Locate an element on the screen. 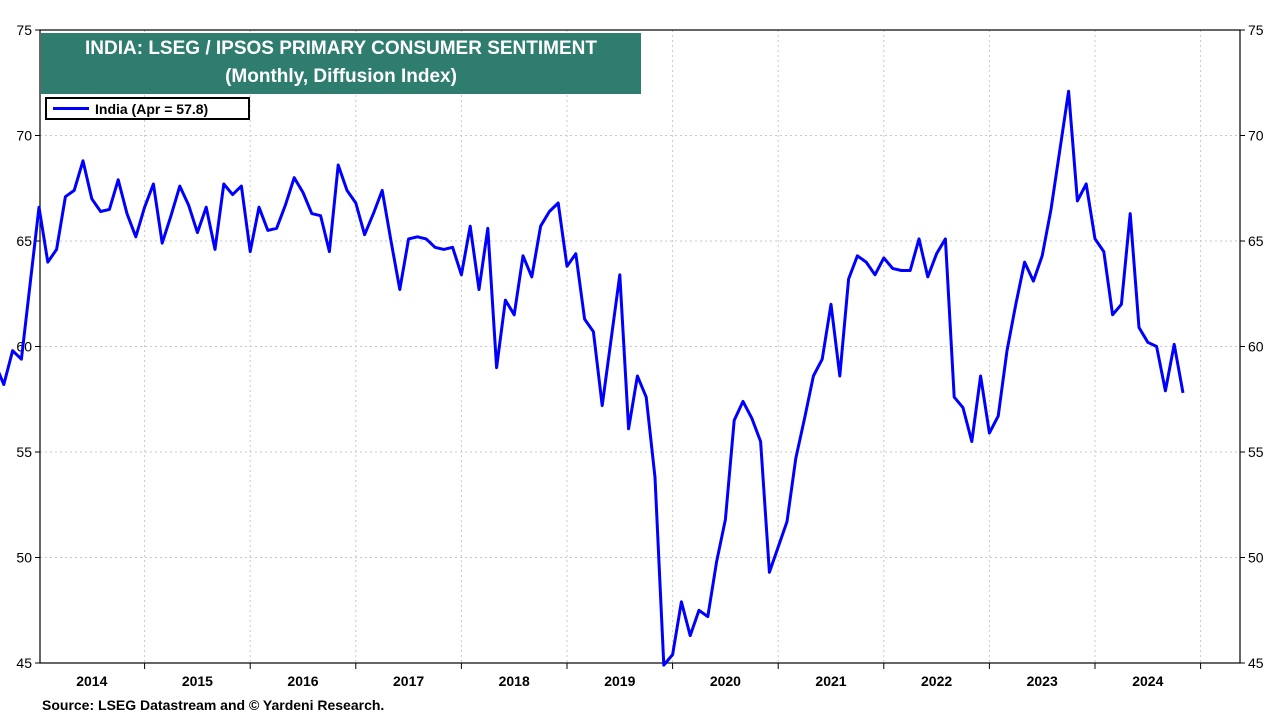 The height and width of the screenshot is (720, 1280). y-tick-label-left: 45 is located at coordinates (24, 663).